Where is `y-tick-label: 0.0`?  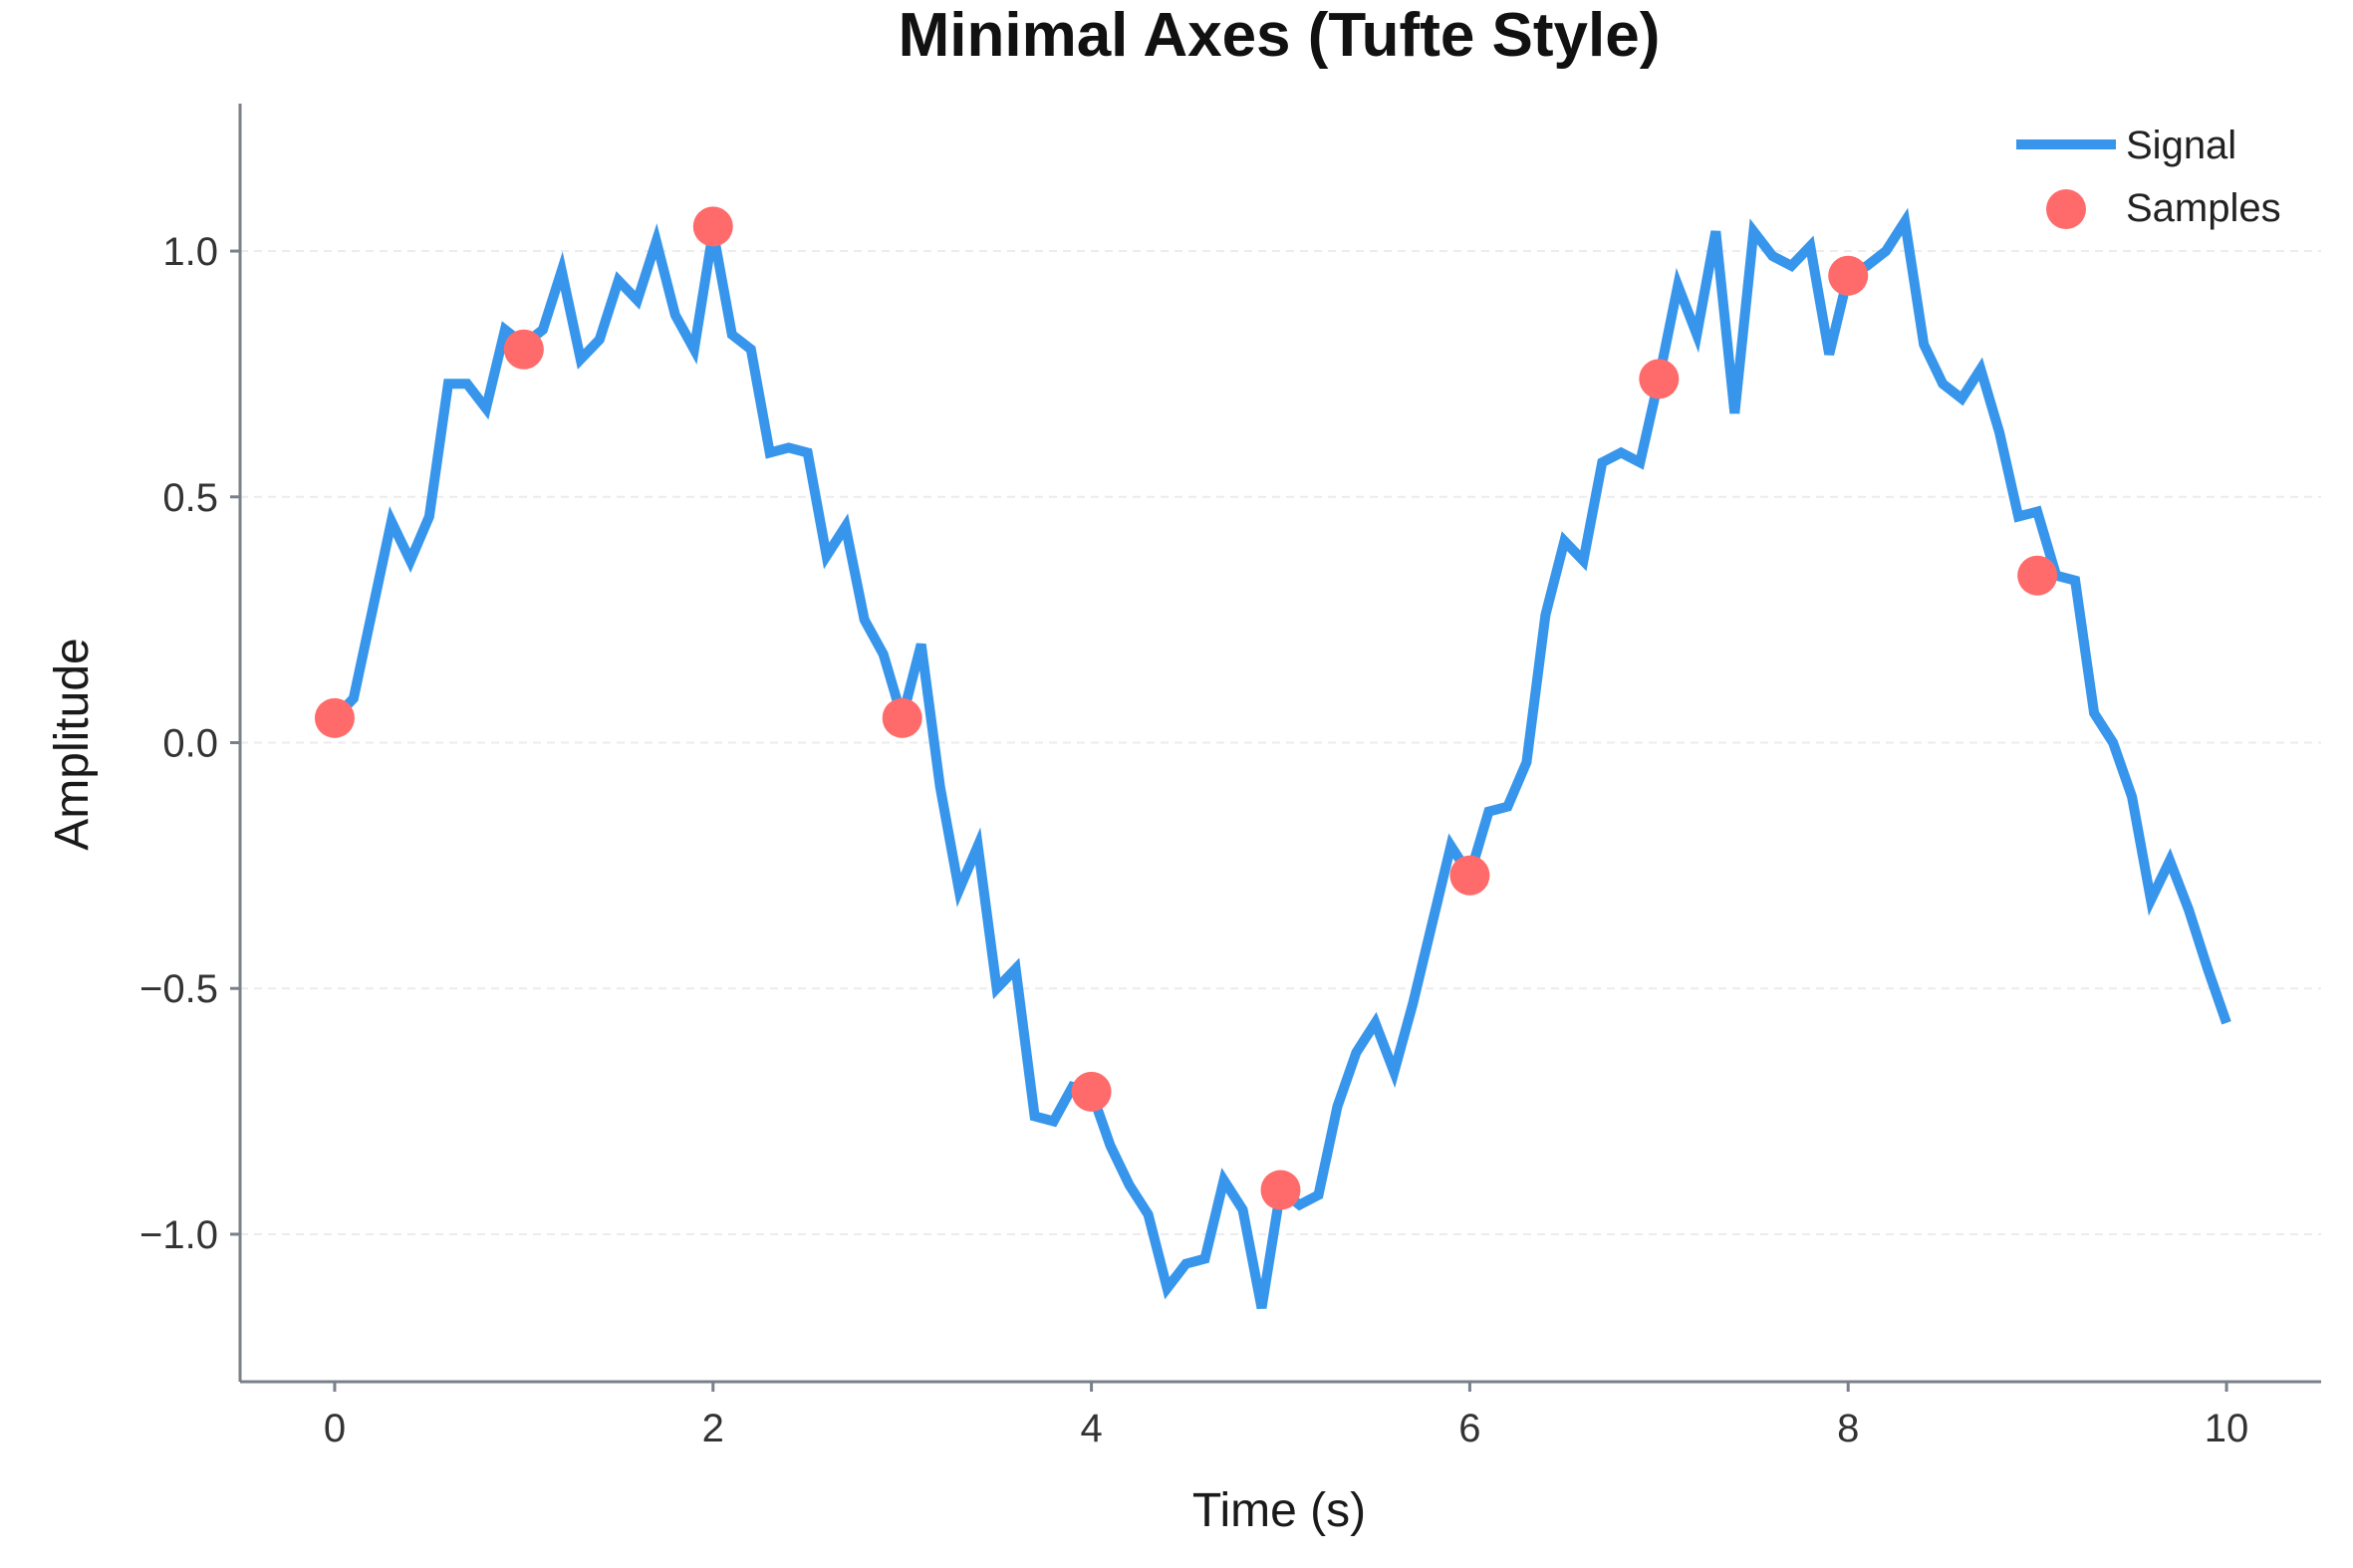 y-tick-label: 0.0 is located at coordinates (190, 744).